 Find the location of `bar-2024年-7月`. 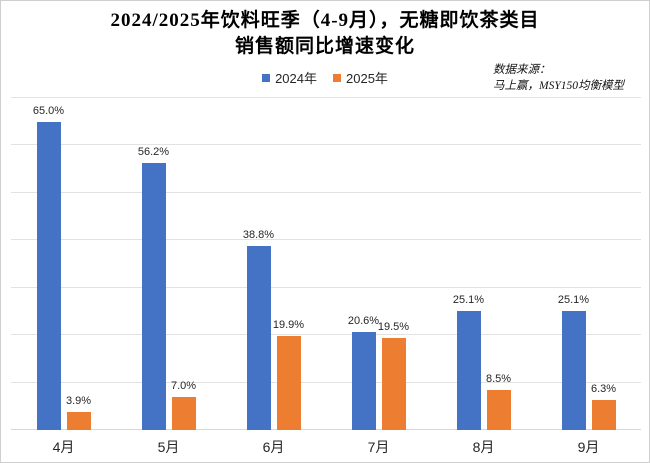

bar-2024年-7月 is located at coordinates (363, 381).